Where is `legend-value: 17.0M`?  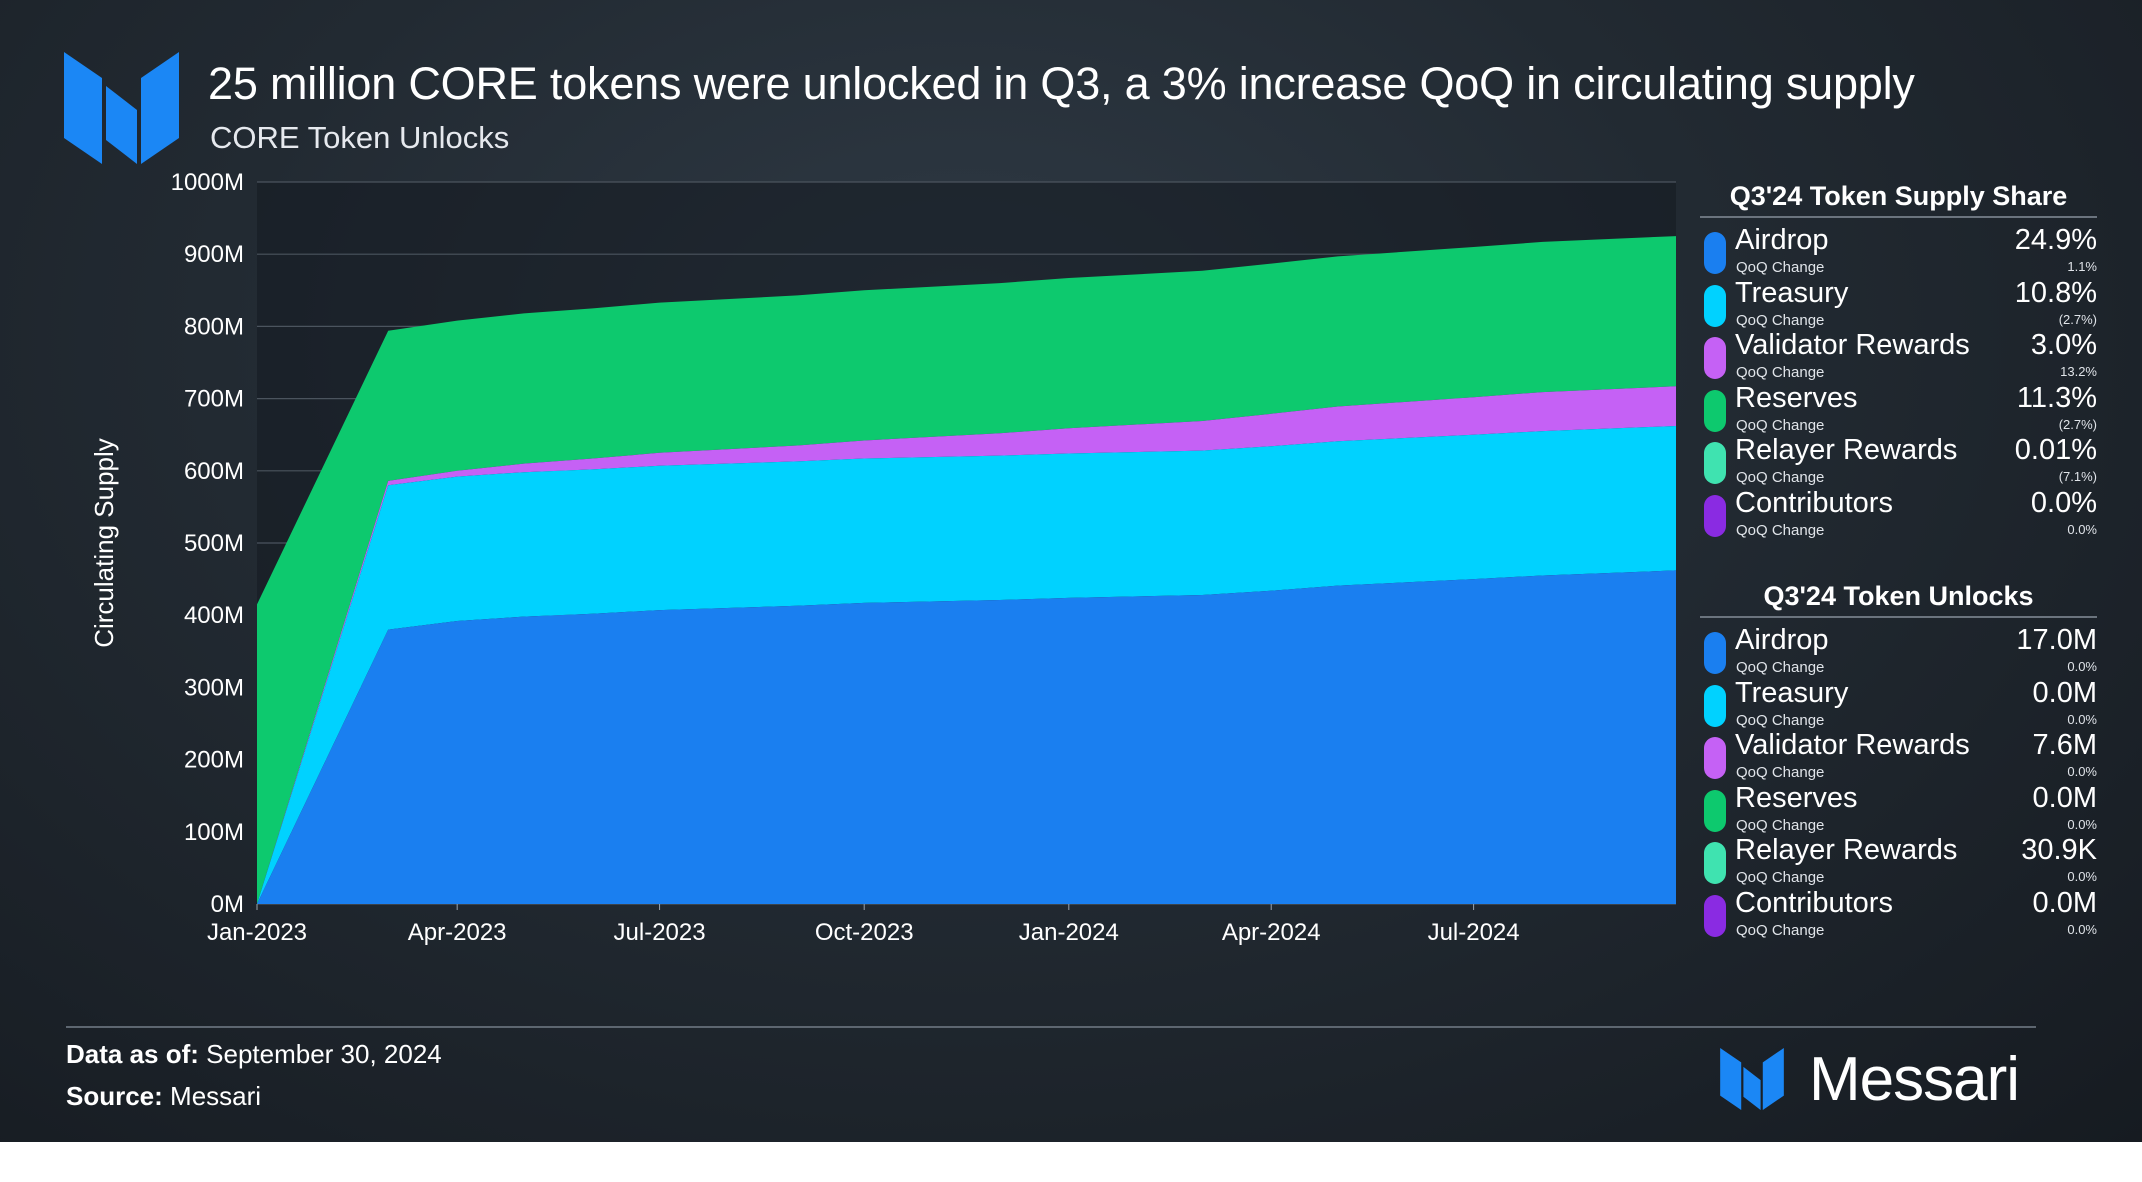
legend-value: 17.0M is located at coordinates (2056, 640).